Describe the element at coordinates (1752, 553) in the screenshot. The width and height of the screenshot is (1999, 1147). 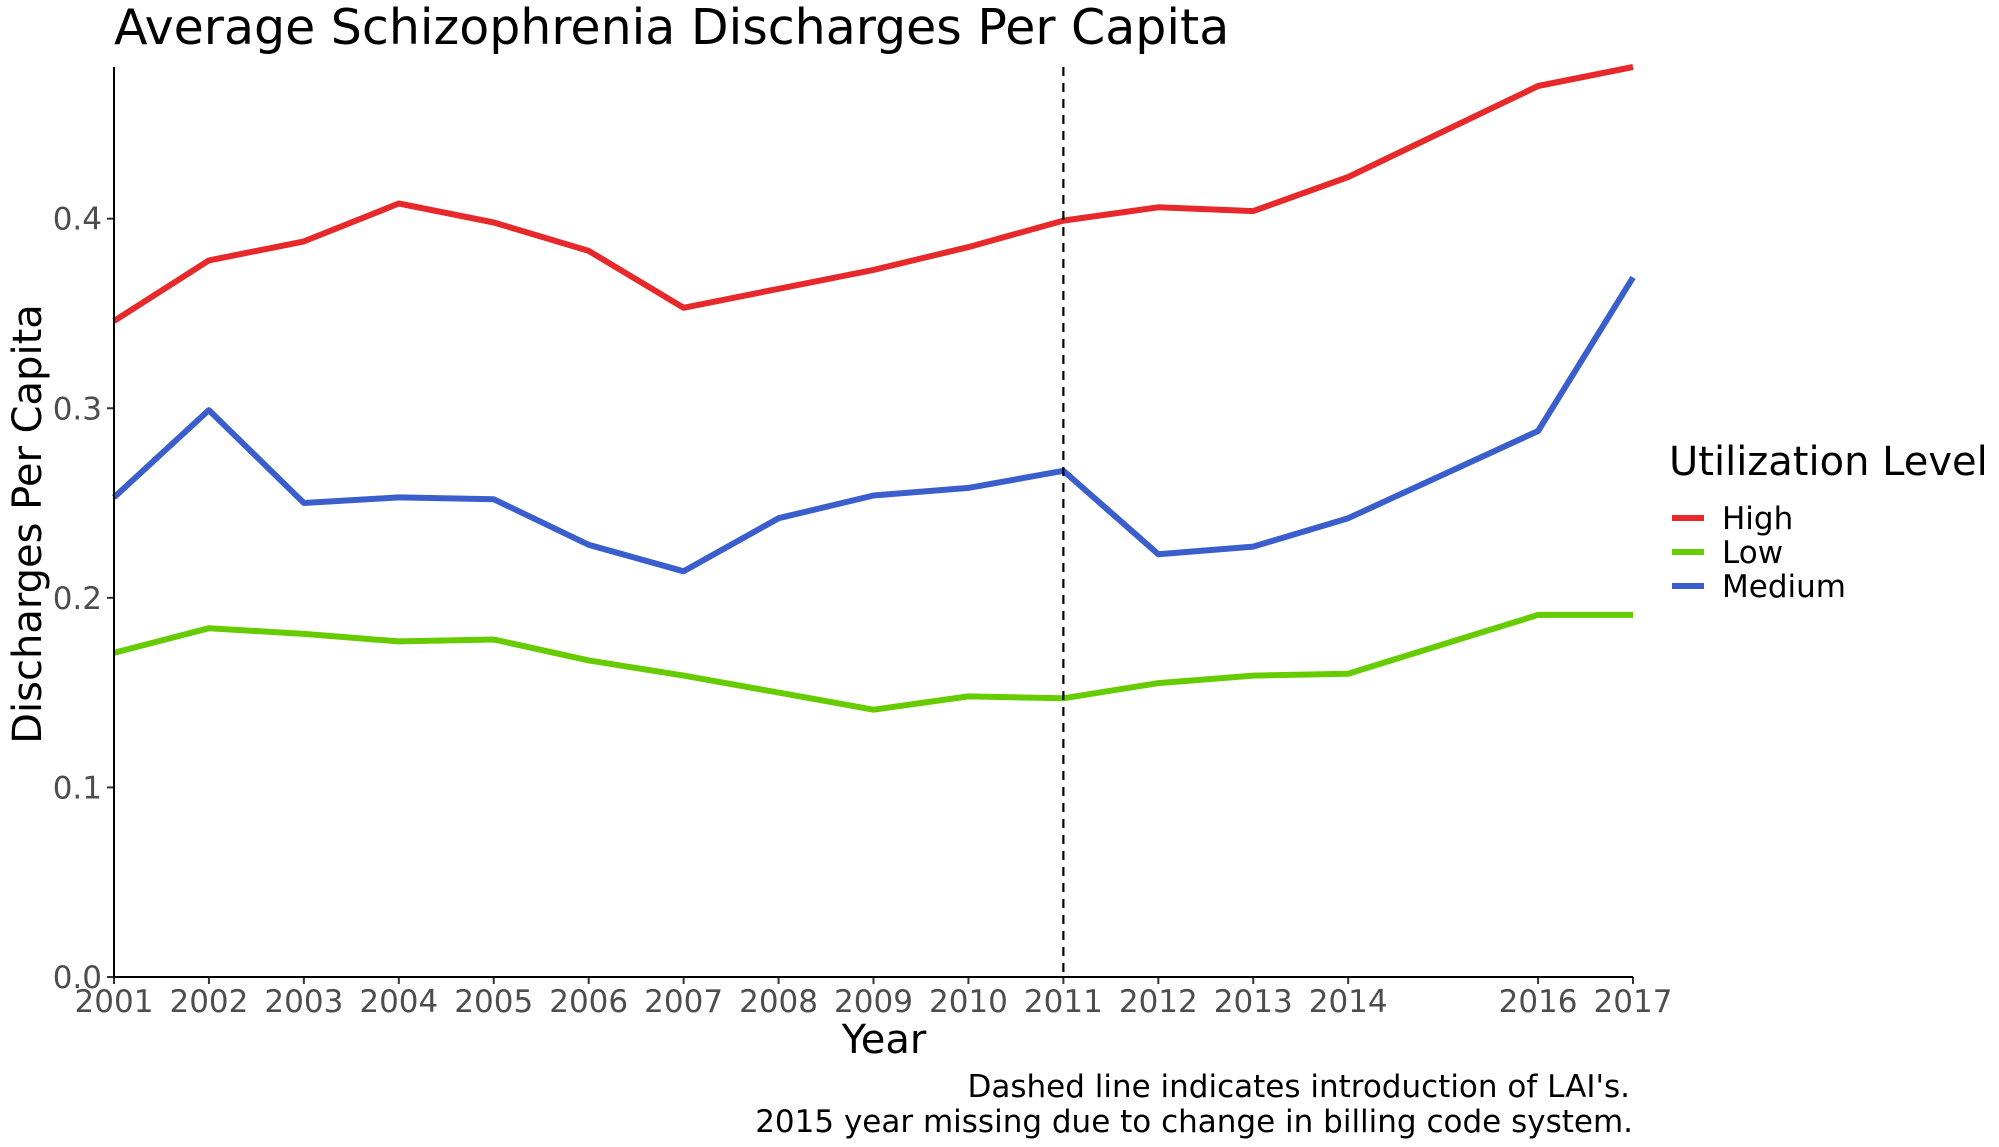
I see `legend-label-low: Low` at that location.